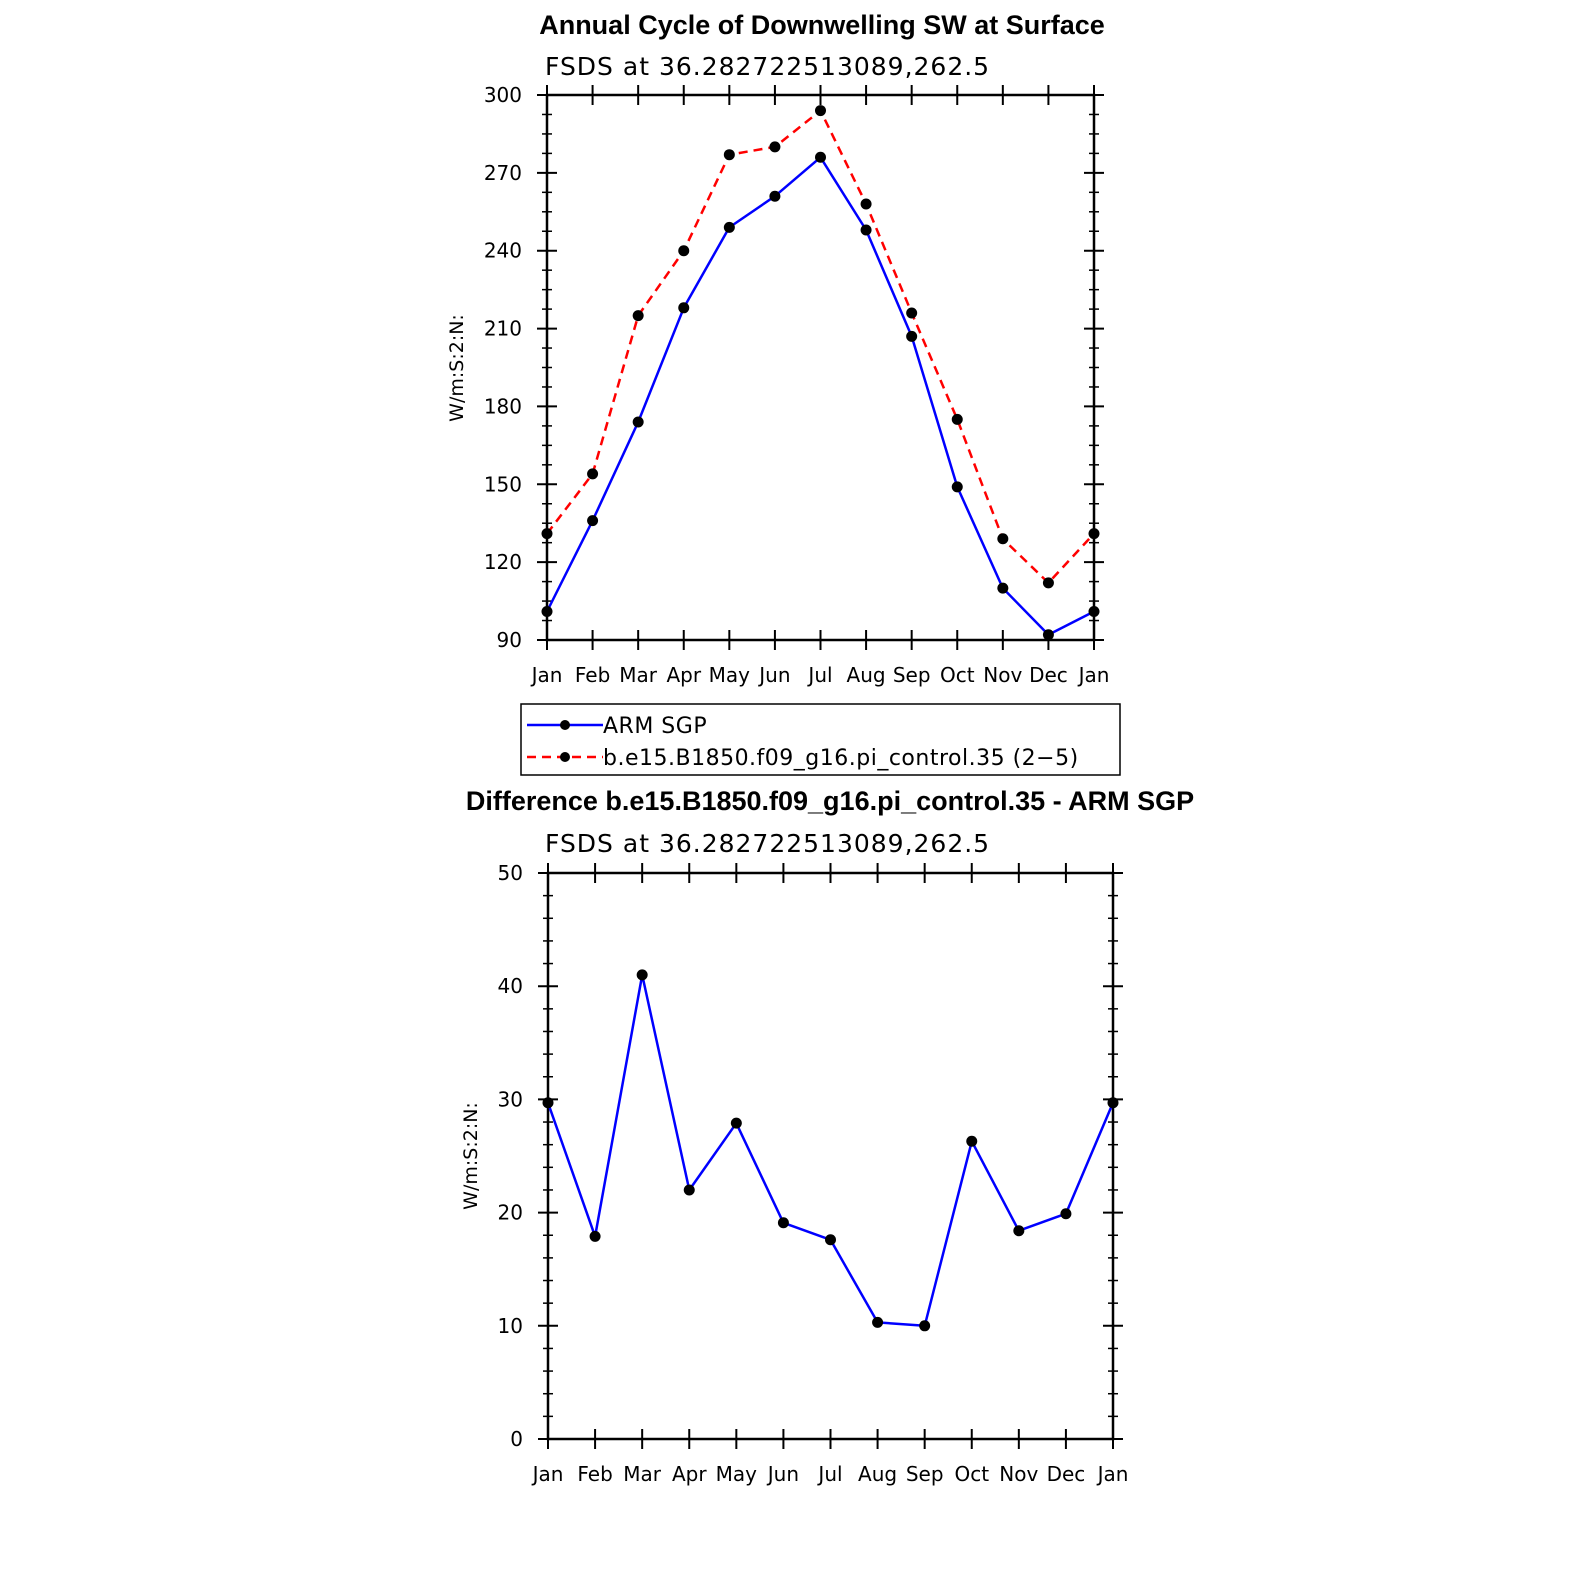 The height and width of the screenshot is (1574, 1574). I want to click on legend-box, so click(820, 739).